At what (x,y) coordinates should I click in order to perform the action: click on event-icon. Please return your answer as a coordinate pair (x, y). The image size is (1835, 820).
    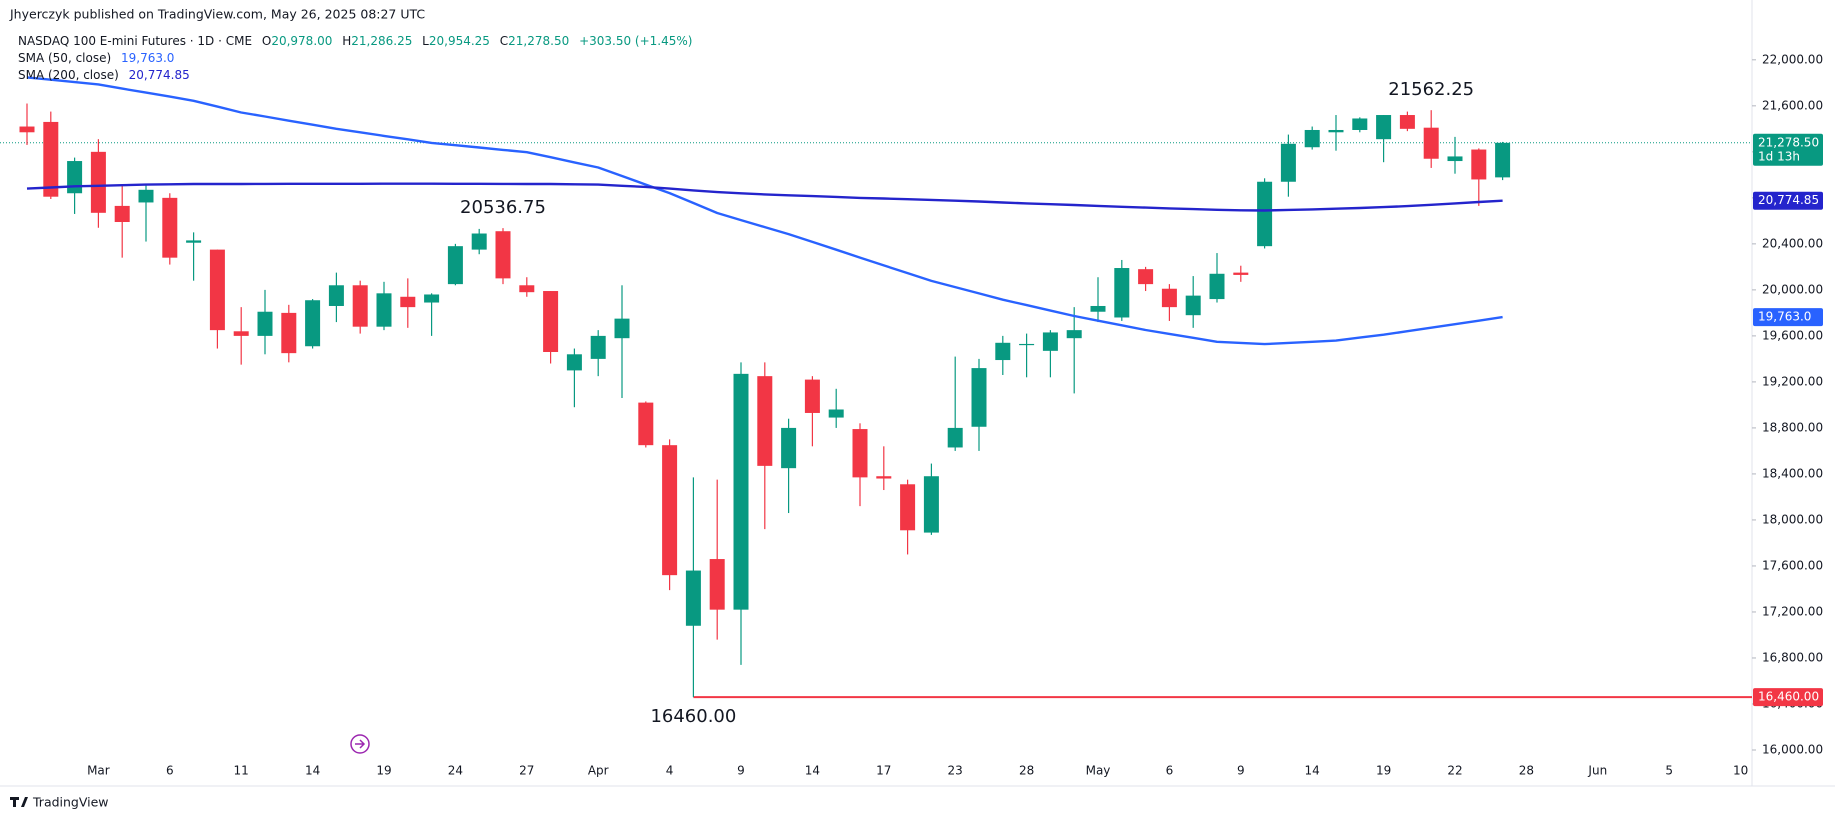
    Looking at the image, I should click on (360, 744).